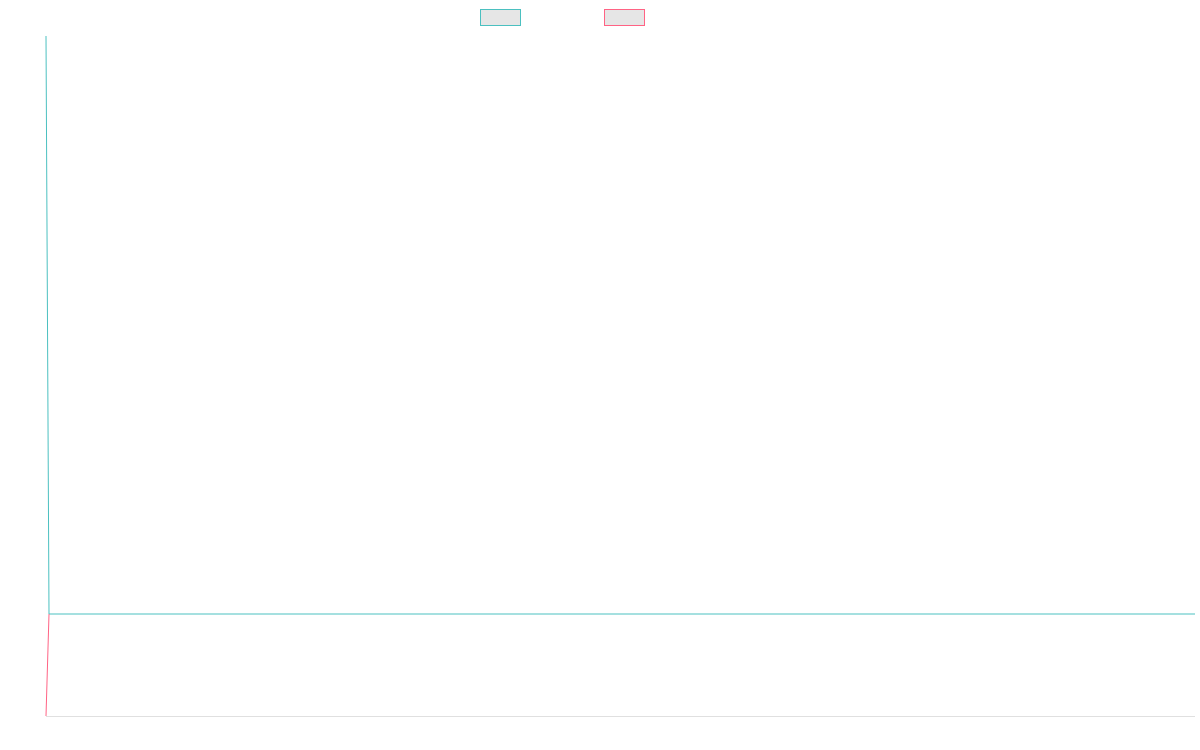  Describe the element at coordinates (562, 17) in the screenshot. I see `legend` at that location.